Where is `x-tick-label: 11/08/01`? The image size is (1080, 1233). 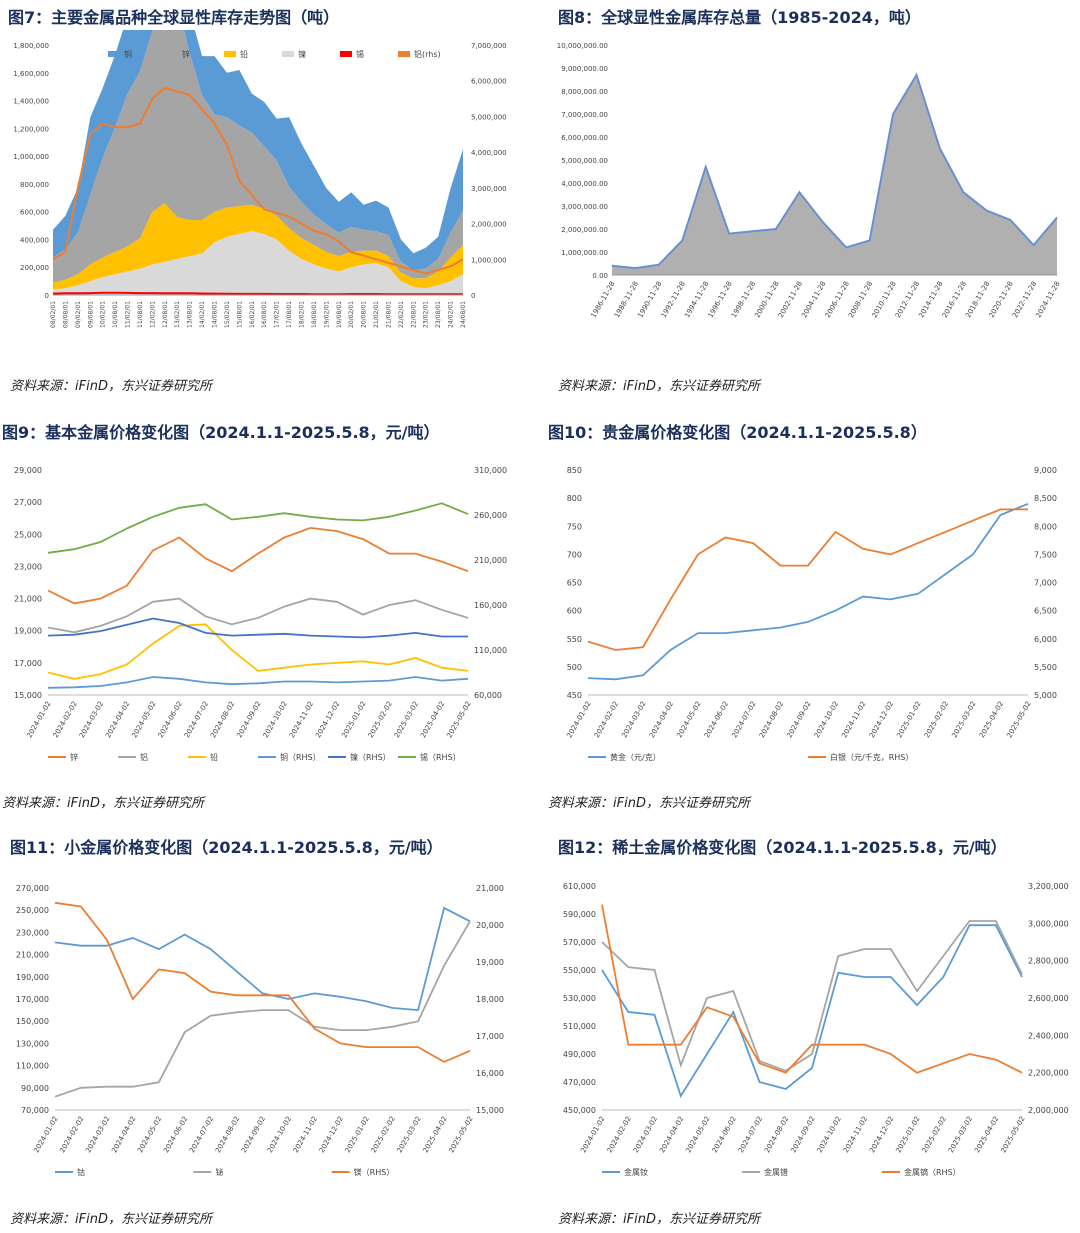
x-tick-label: 11/08/01 is located at coordinates (140, 314).